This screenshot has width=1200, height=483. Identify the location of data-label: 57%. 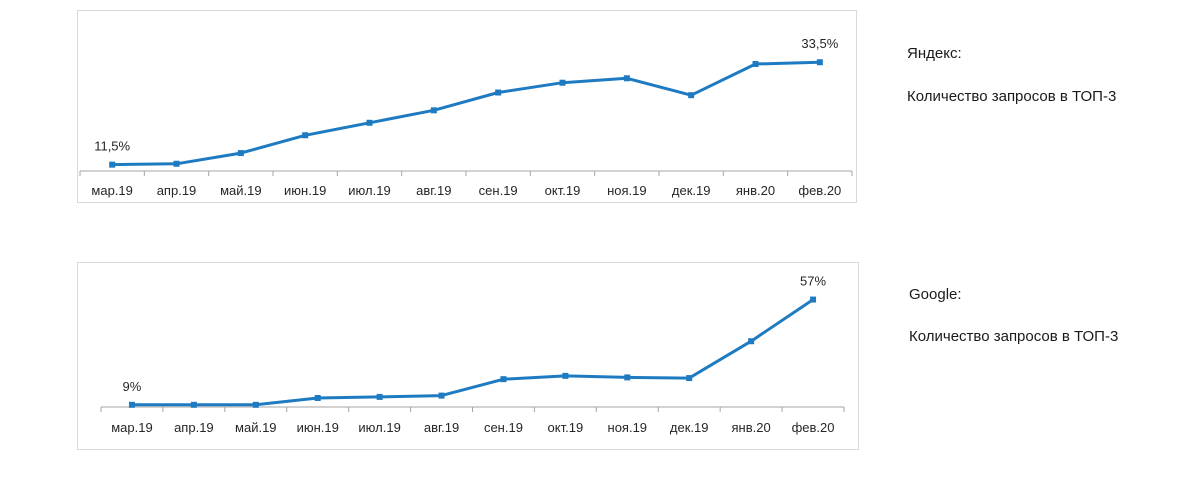
(813, 281).